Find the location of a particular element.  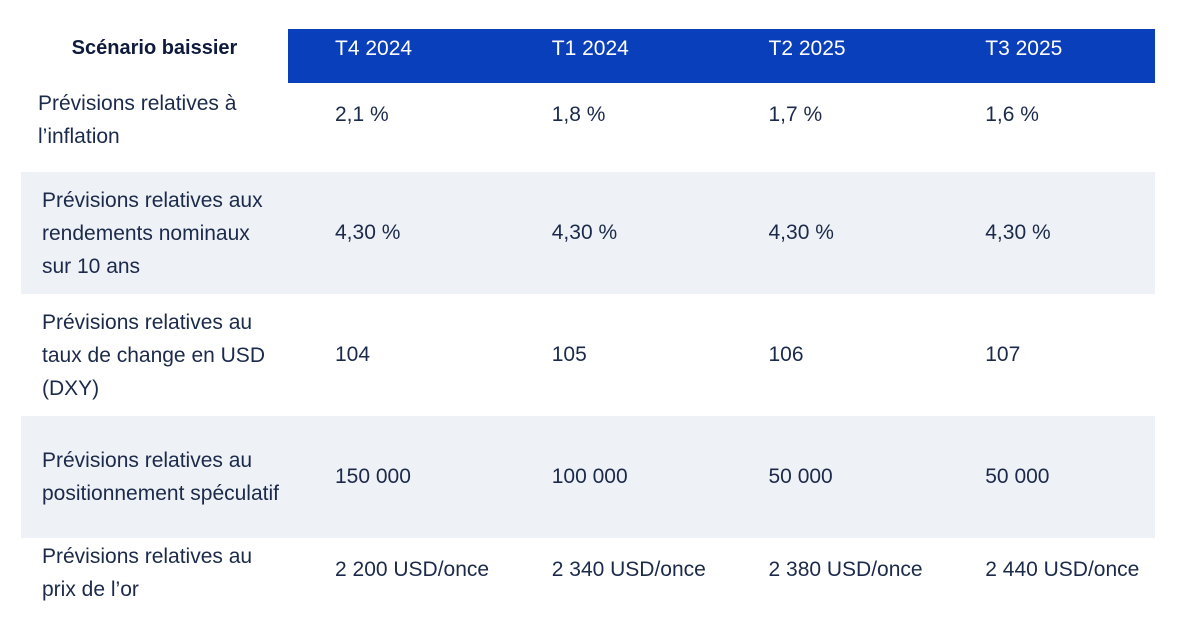

table-cell: 2 340 USD/once is located at coordinates (628, 569).